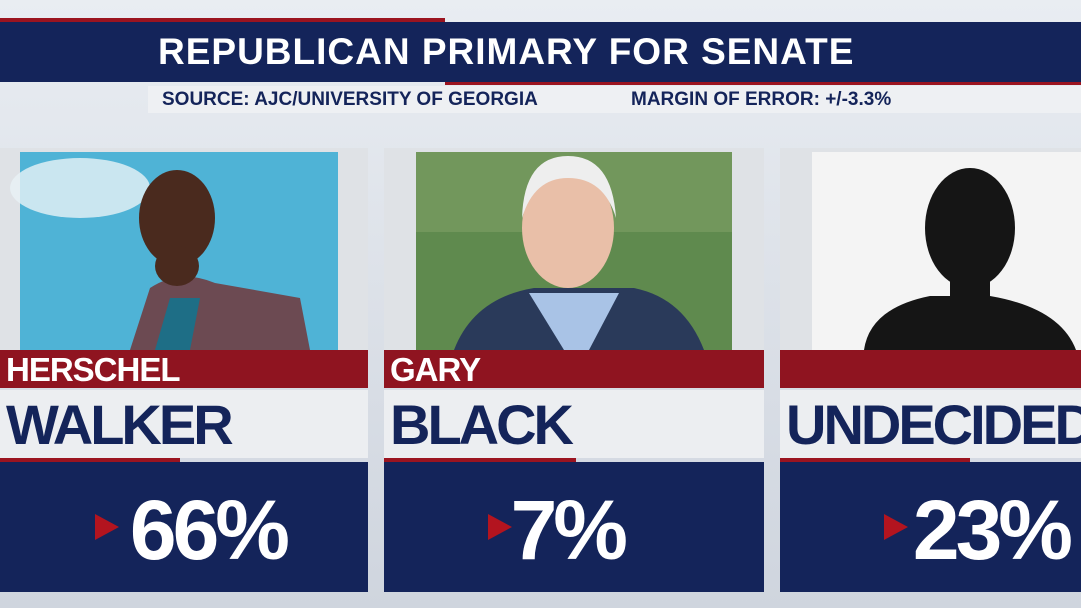 This screenshot has height=608, width=1081. I want to click on percent: 7%, so click(569, 530).